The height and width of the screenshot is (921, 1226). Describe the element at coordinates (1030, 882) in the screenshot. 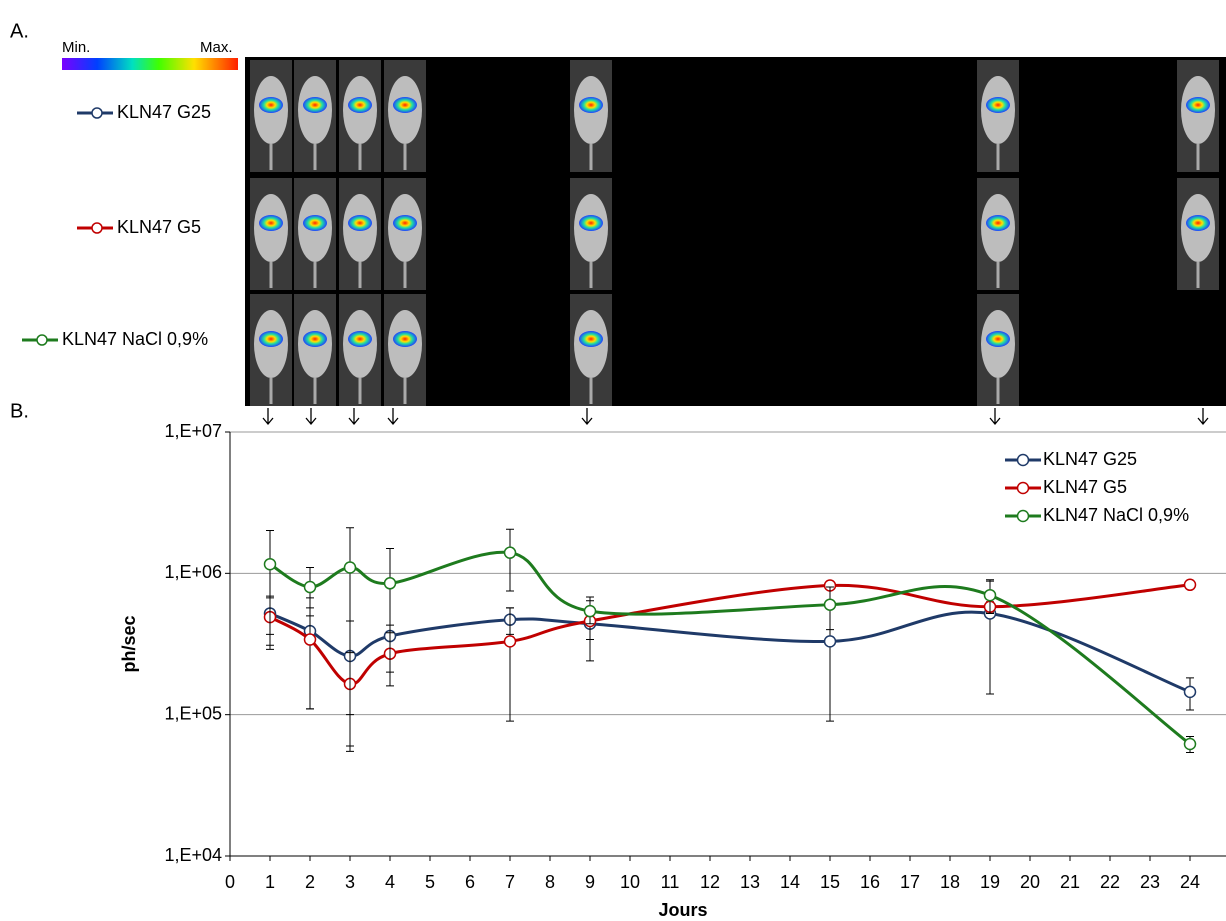

I see `x-tick-label: 20` at that location.